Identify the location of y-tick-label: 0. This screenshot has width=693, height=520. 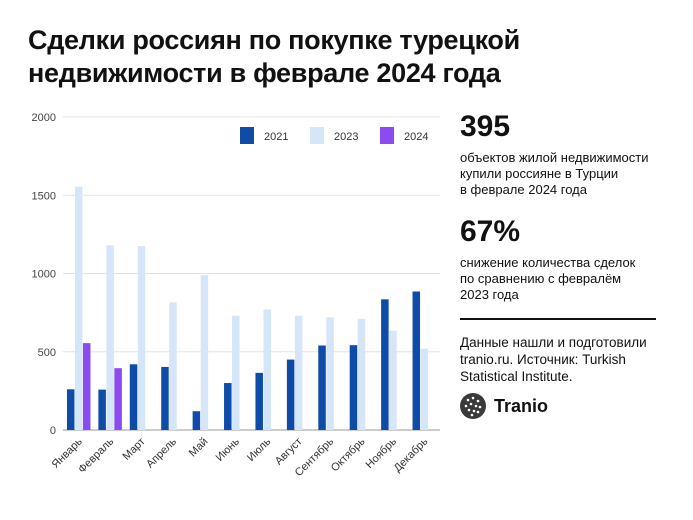
(53, 431).